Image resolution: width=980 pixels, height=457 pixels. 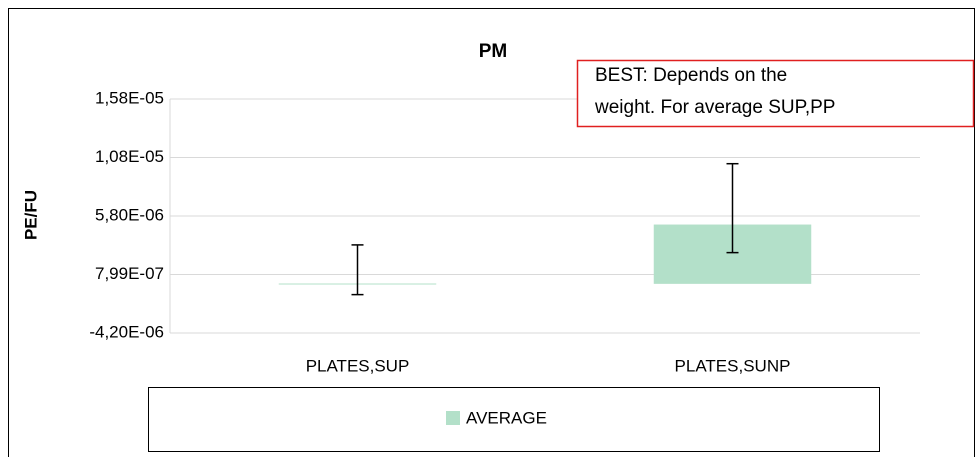 I want to click on x-tick-label: PLATES,SUP, so click(x=358, y=365).